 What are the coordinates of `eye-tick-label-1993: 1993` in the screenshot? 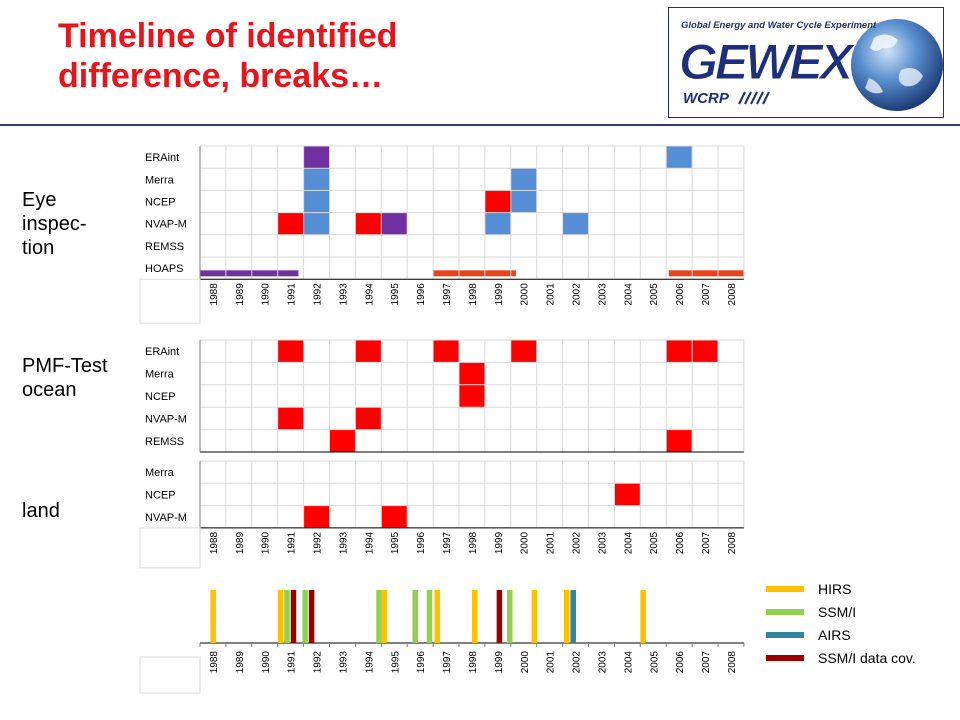 It's located at (343, 294).